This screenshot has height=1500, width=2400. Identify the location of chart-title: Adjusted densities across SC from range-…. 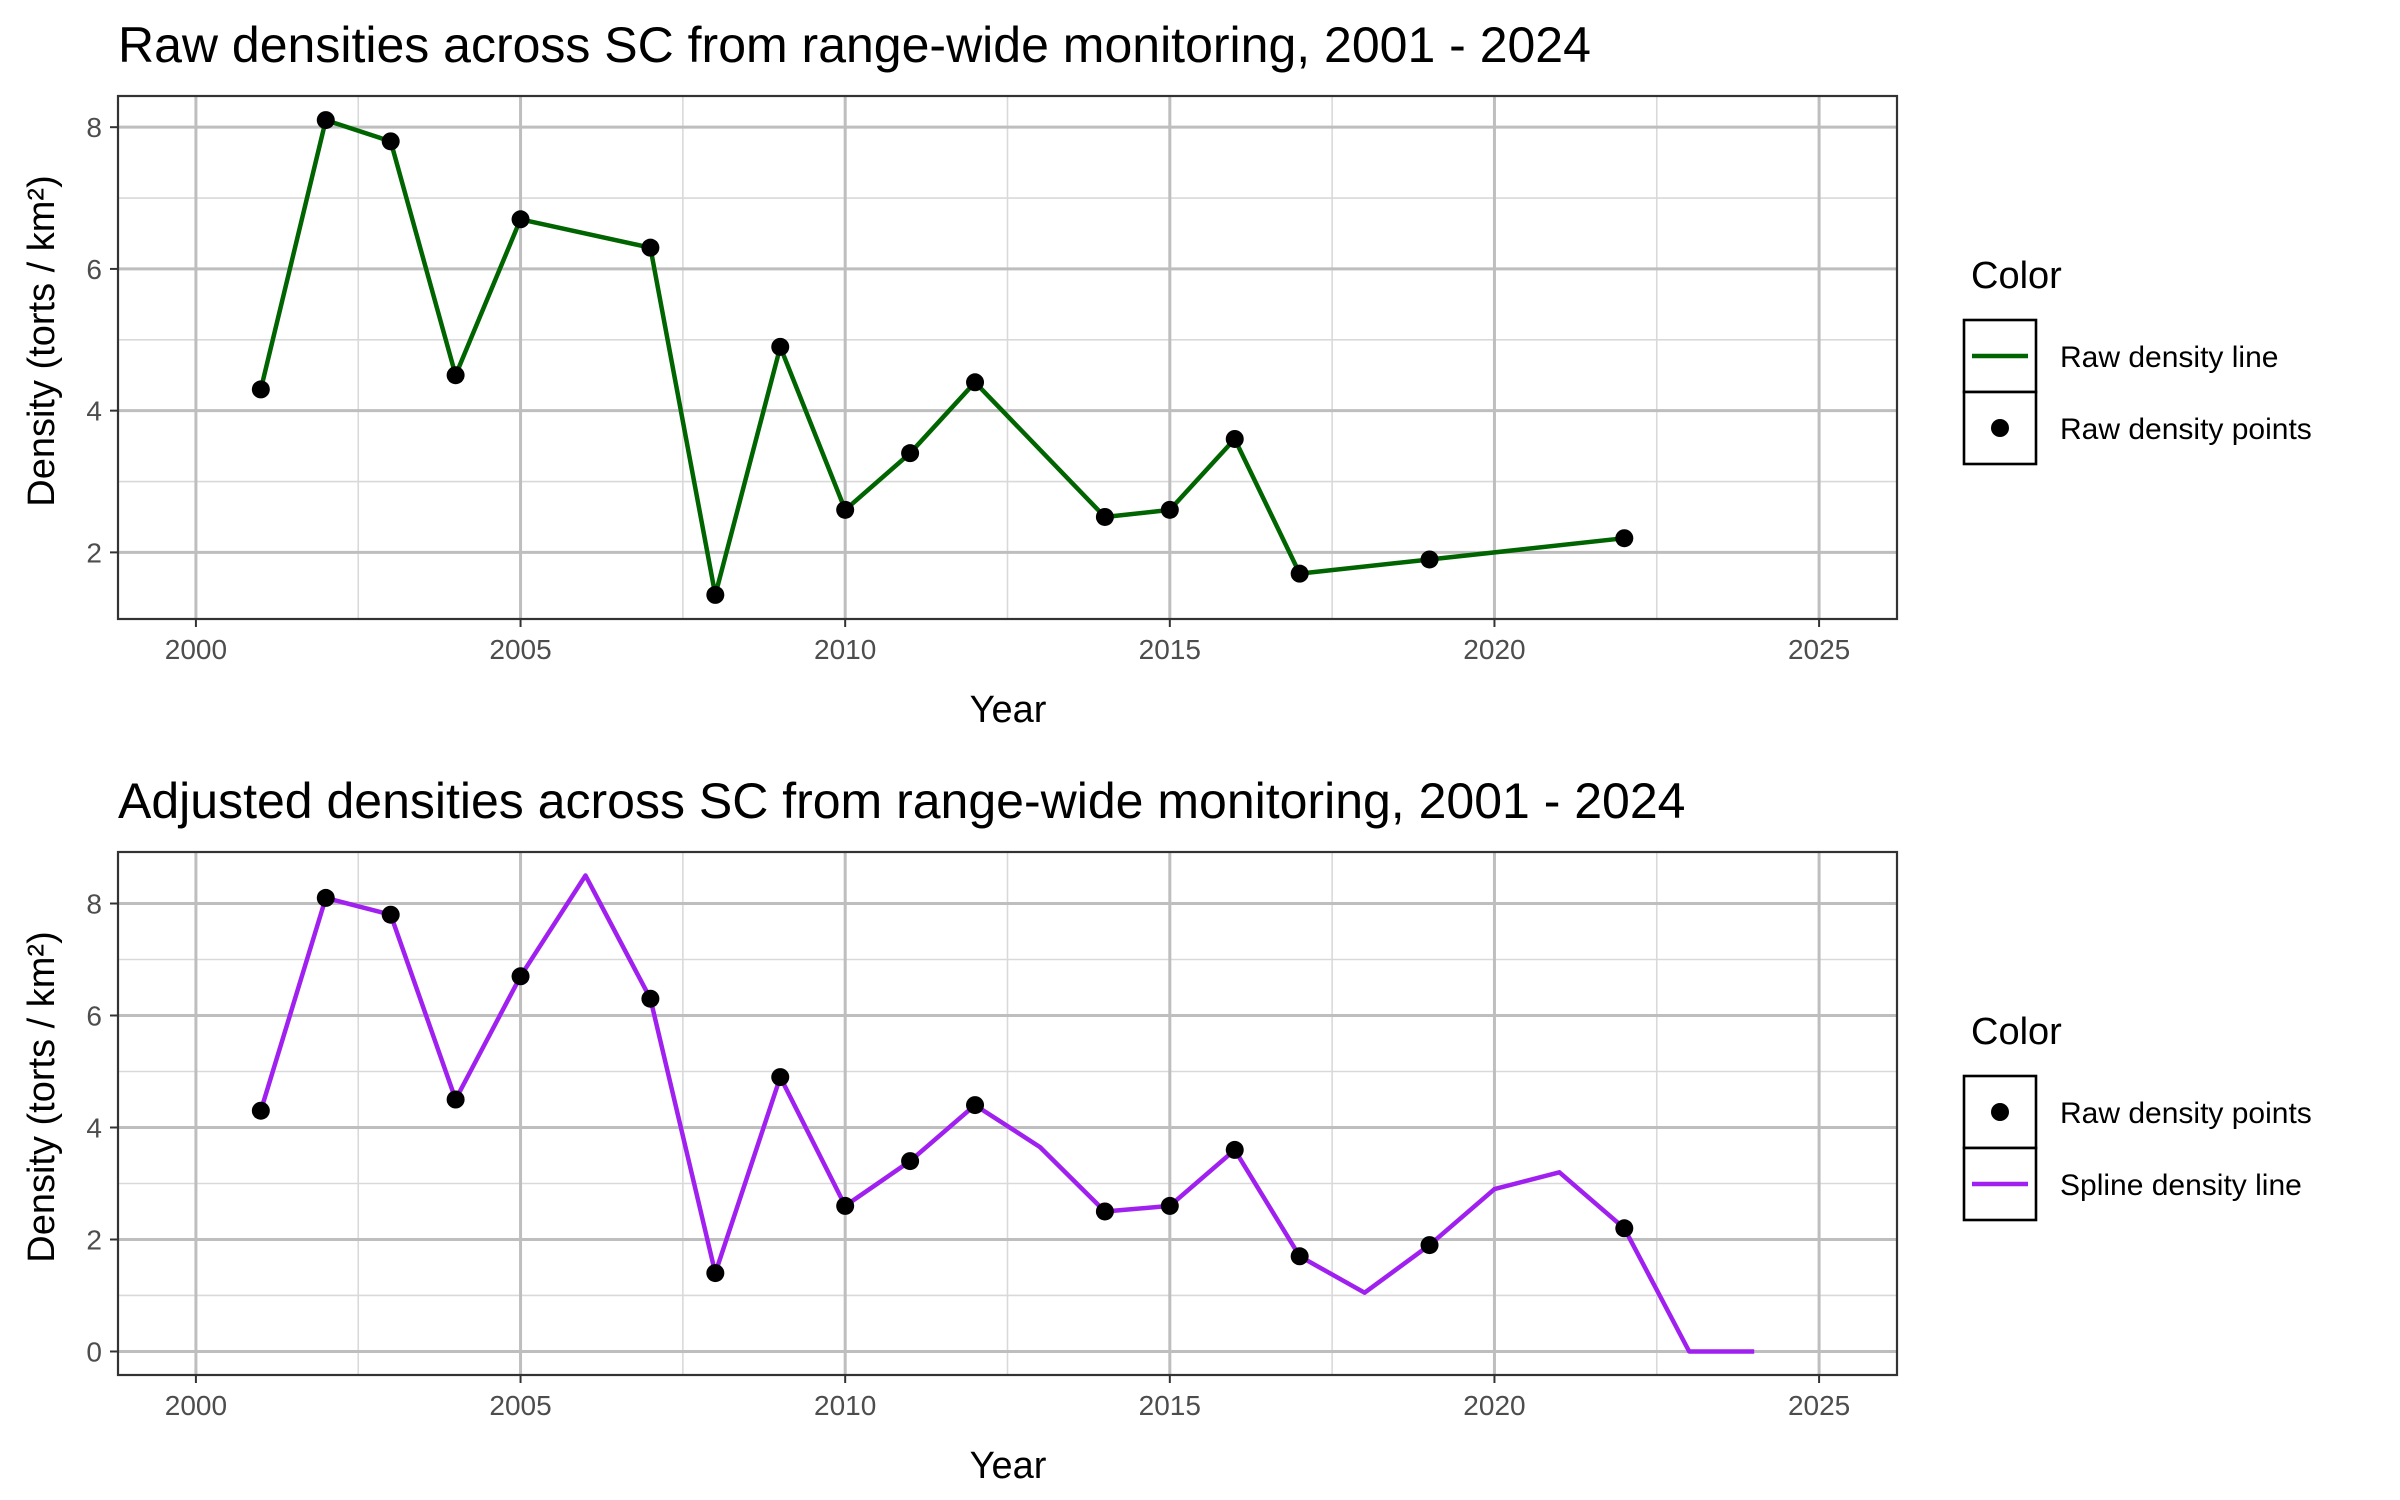
(901, 801).